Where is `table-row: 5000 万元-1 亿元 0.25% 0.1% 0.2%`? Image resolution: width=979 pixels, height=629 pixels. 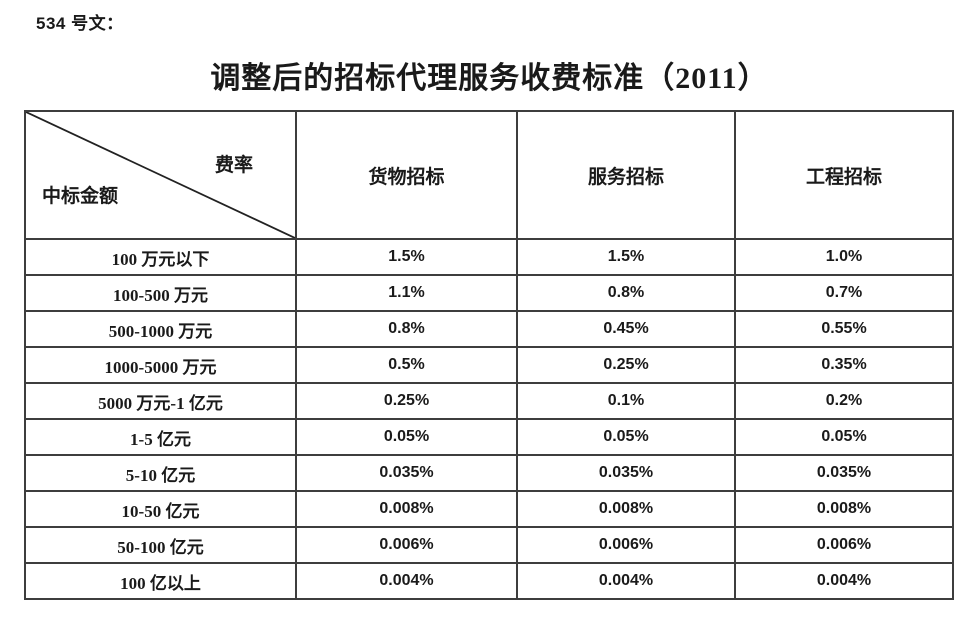 table-row: 5000 万元-1 亿元 0.25% 0.1% 0.2% is located at coordinates (489, 401).